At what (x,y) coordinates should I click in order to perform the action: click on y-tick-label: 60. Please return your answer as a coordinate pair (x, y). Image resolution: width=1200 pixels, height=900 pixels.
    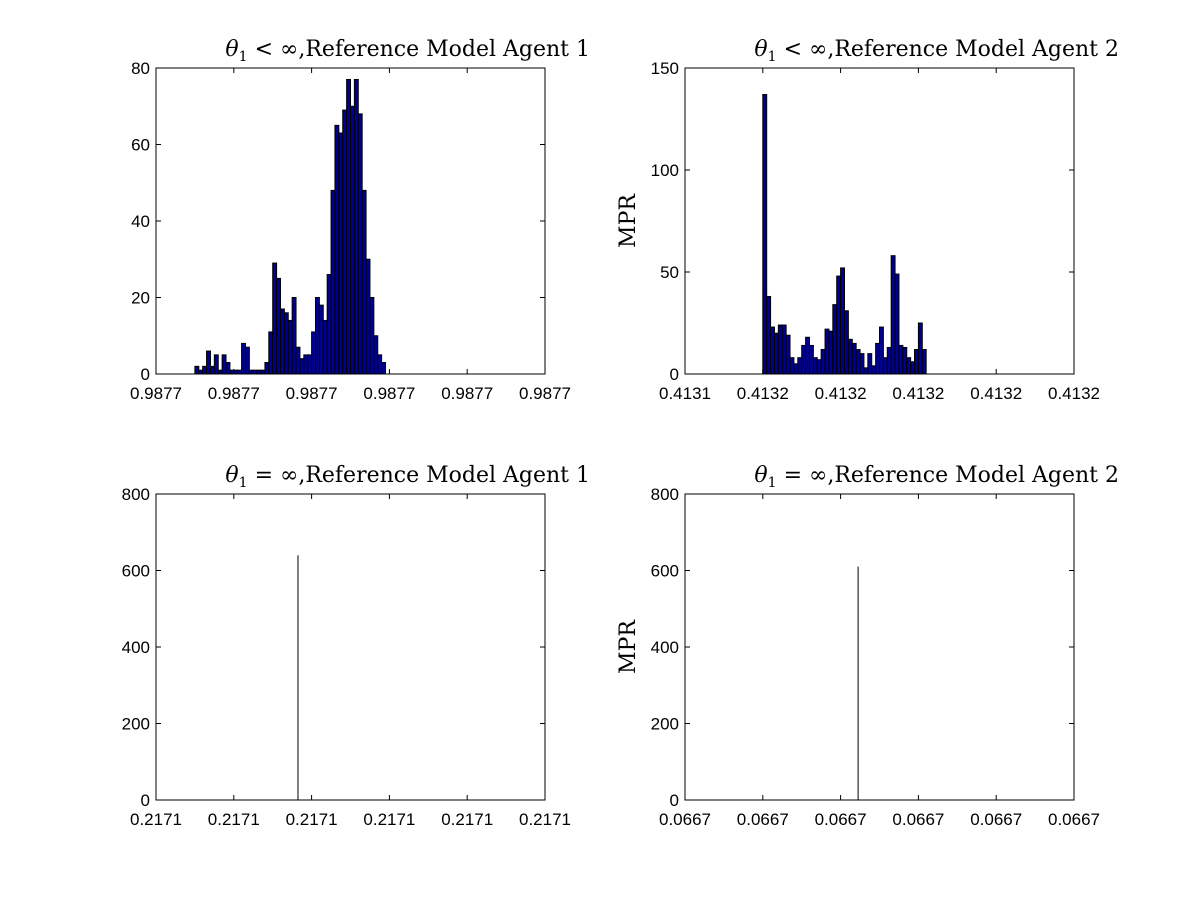
    Looking at the image, I should click on (140, 145).